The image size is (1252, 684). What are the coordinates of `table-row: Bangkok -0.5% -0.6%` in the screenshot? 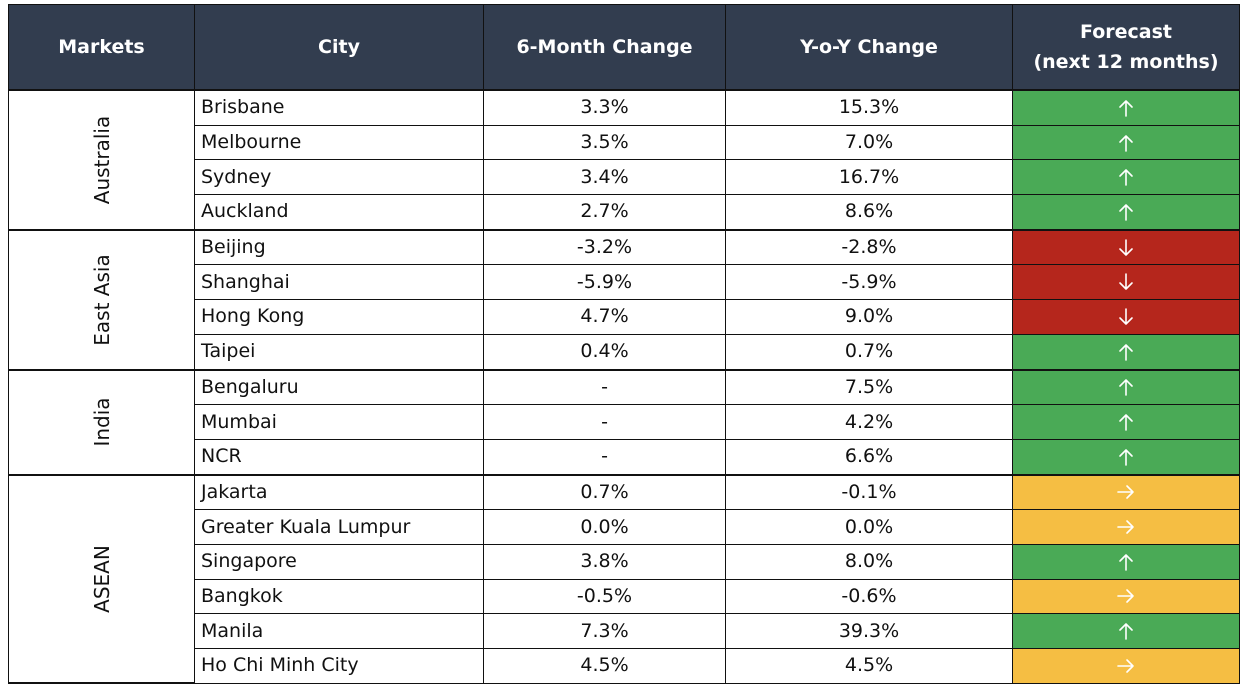 It's located at (624, 596).